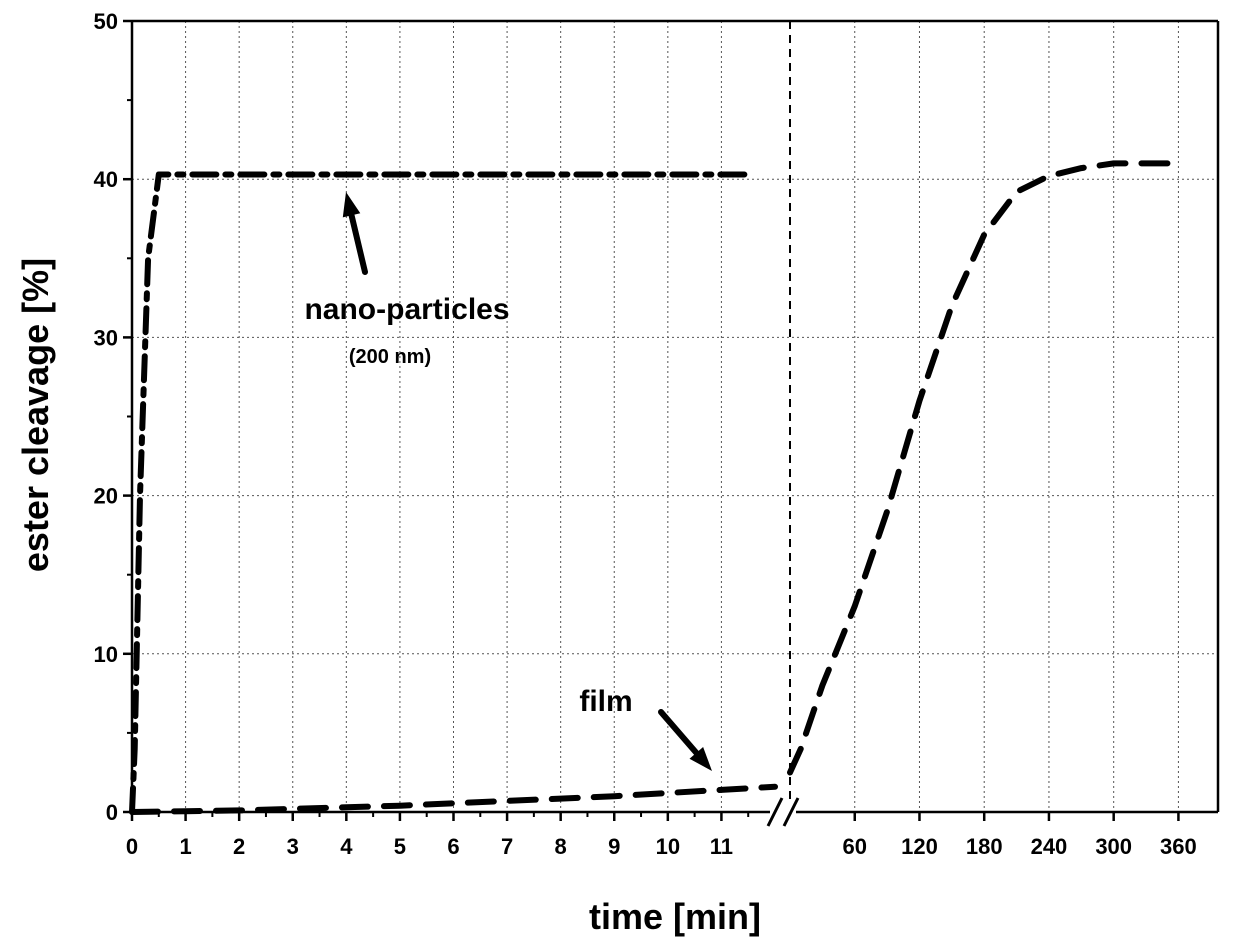  Describe the element at coordinates (106, 179) in the screenshot. I see `y-tick-label: 40` at that location.